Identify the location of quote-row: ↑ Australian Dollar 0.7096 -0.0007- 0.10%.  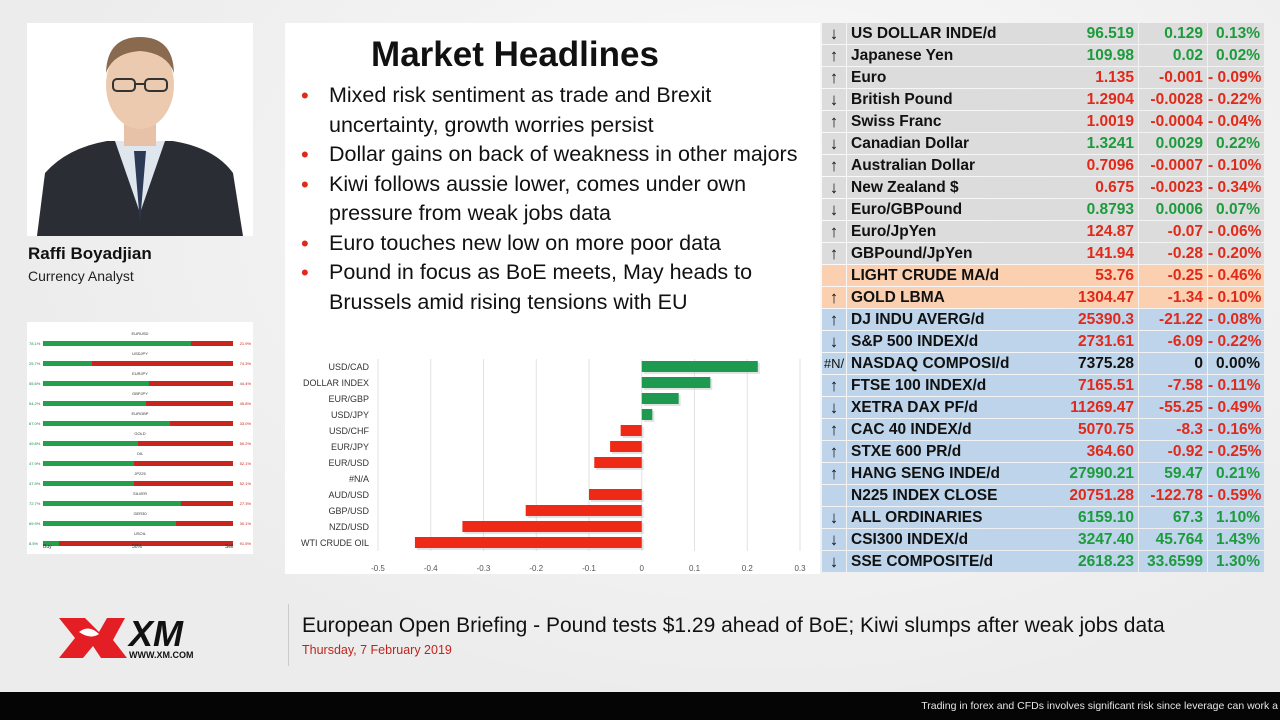
(1043, 166).